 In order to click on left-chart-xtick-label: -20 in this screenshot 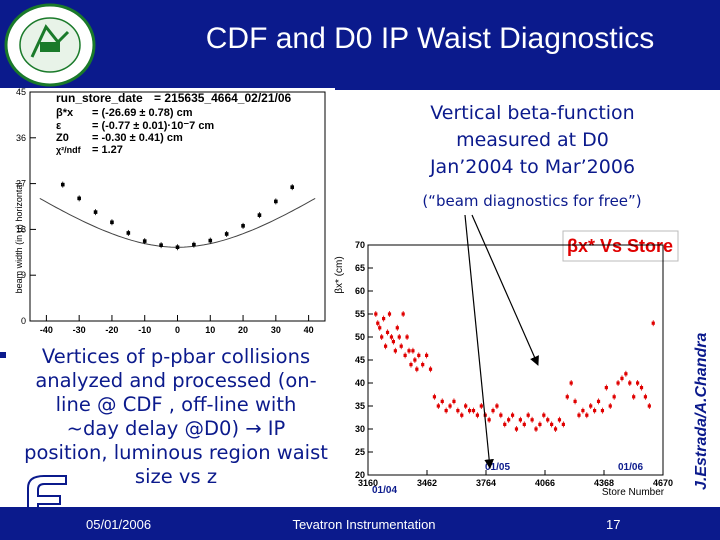, I will do `click(111, 330)`.